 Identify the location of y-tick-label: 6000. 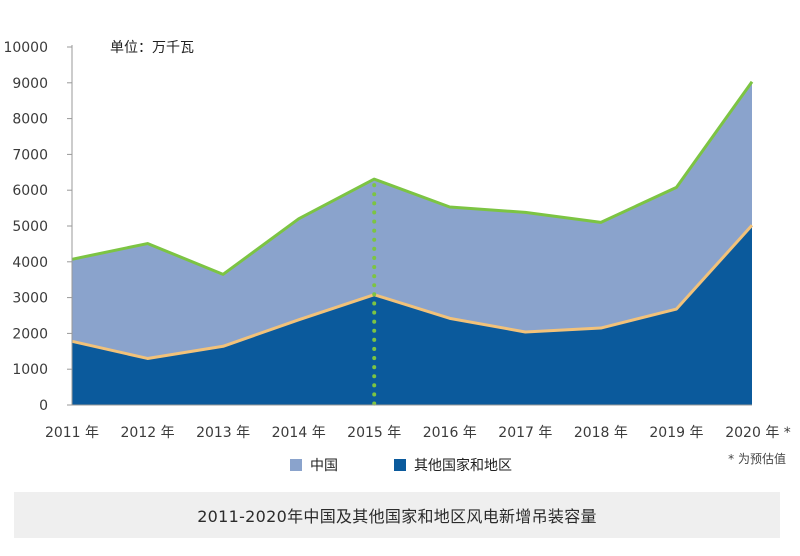
(30, 191).